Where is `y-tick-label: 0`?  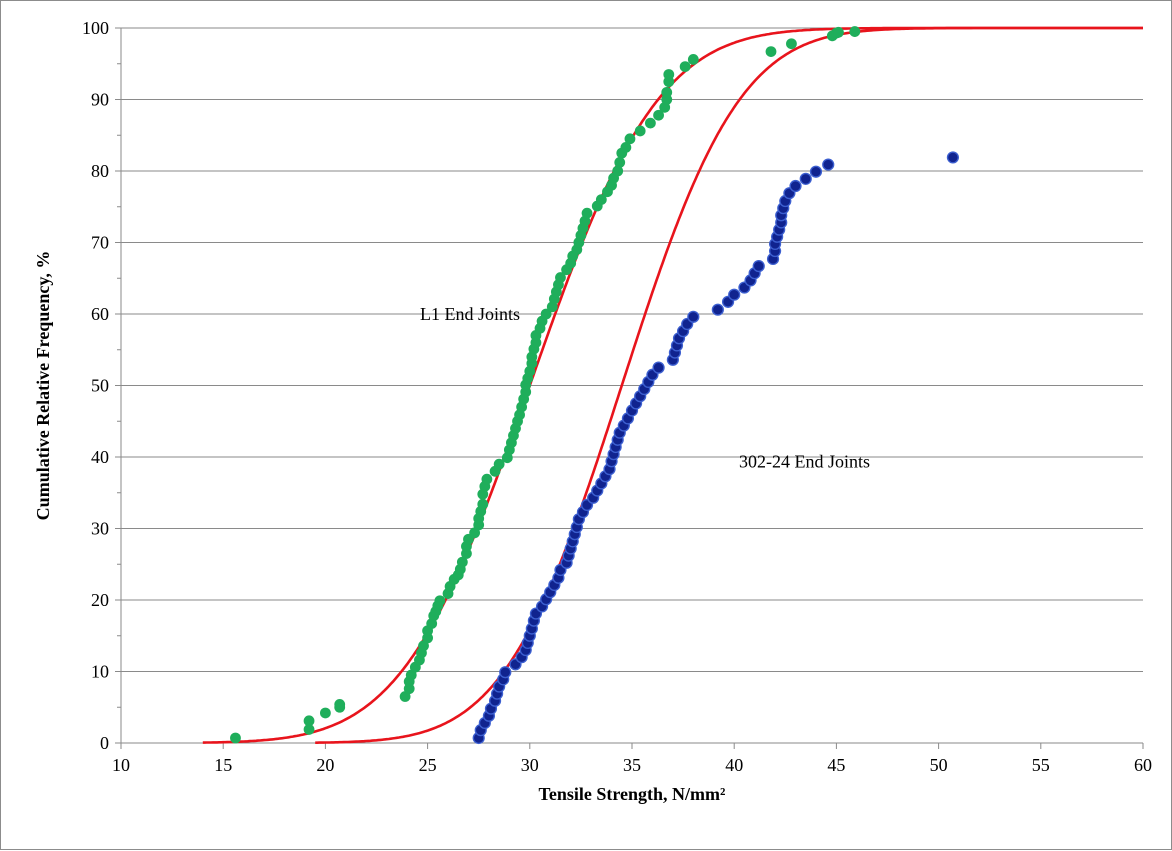 y-tick-label: 0 is located at coordinates (104, 743).